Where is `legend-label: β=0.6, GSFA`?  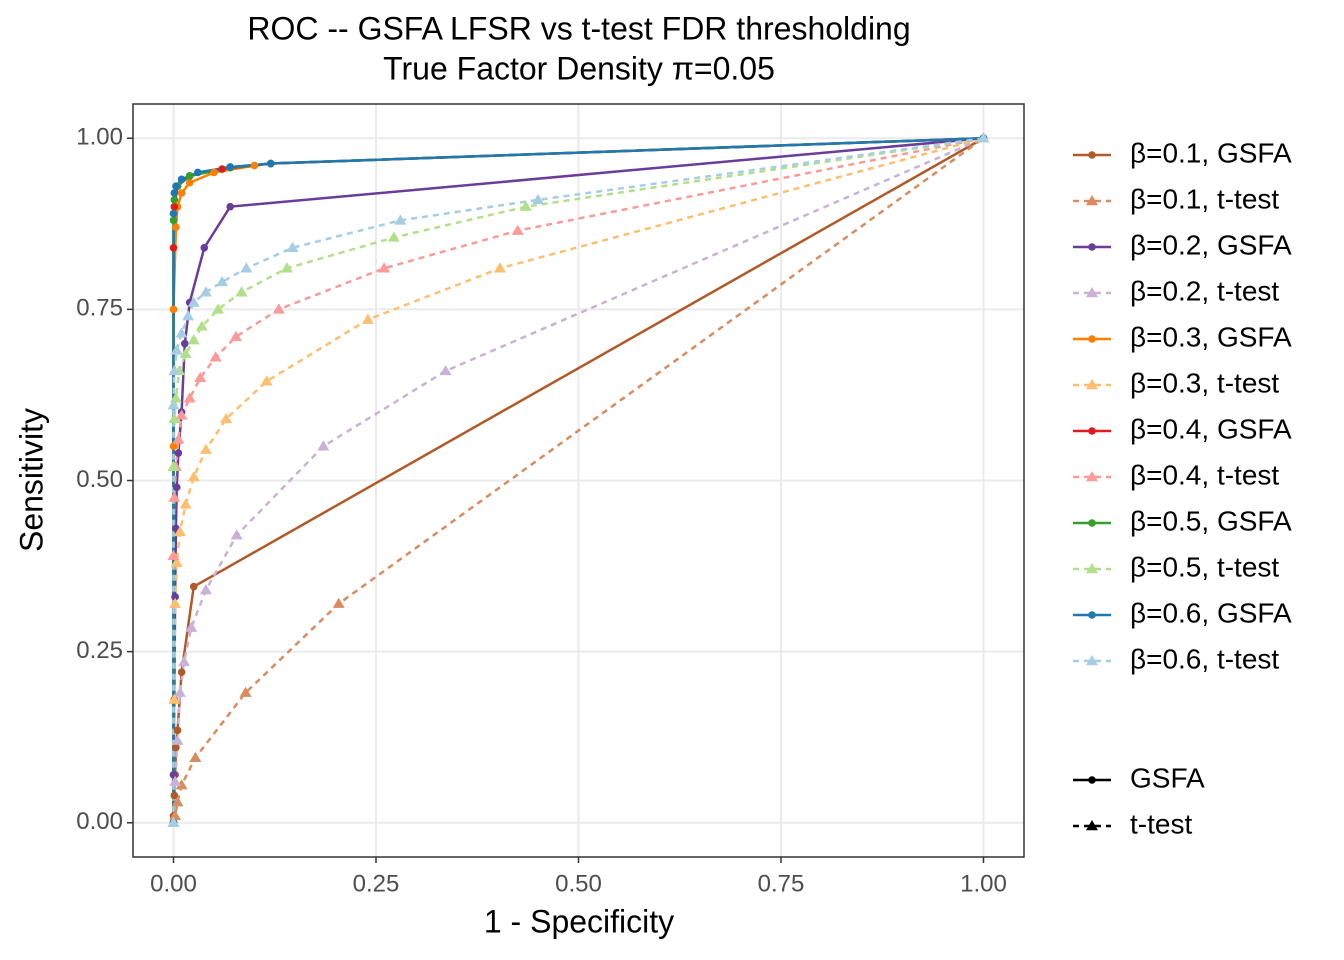
legend-label: β=0.6, GSFA is located at coordinates (1211, 612).